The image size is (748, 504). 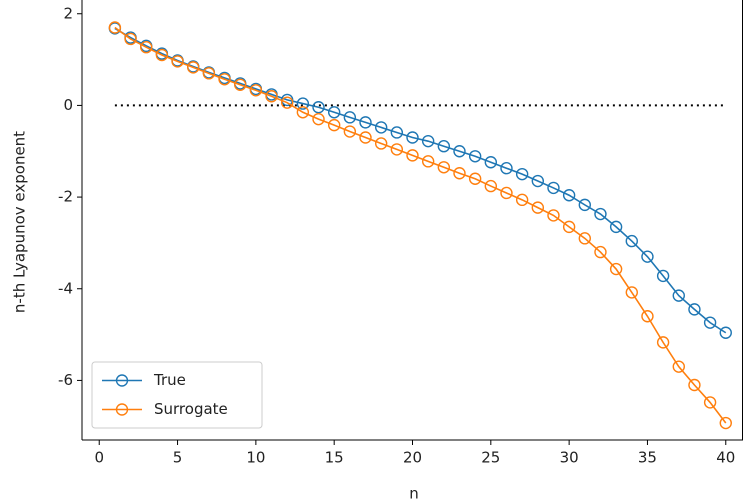 What do you see at coordinates (65, 288) in the screenshot?
I see `y-tick-label: -4` at bounding box center [65, 288].